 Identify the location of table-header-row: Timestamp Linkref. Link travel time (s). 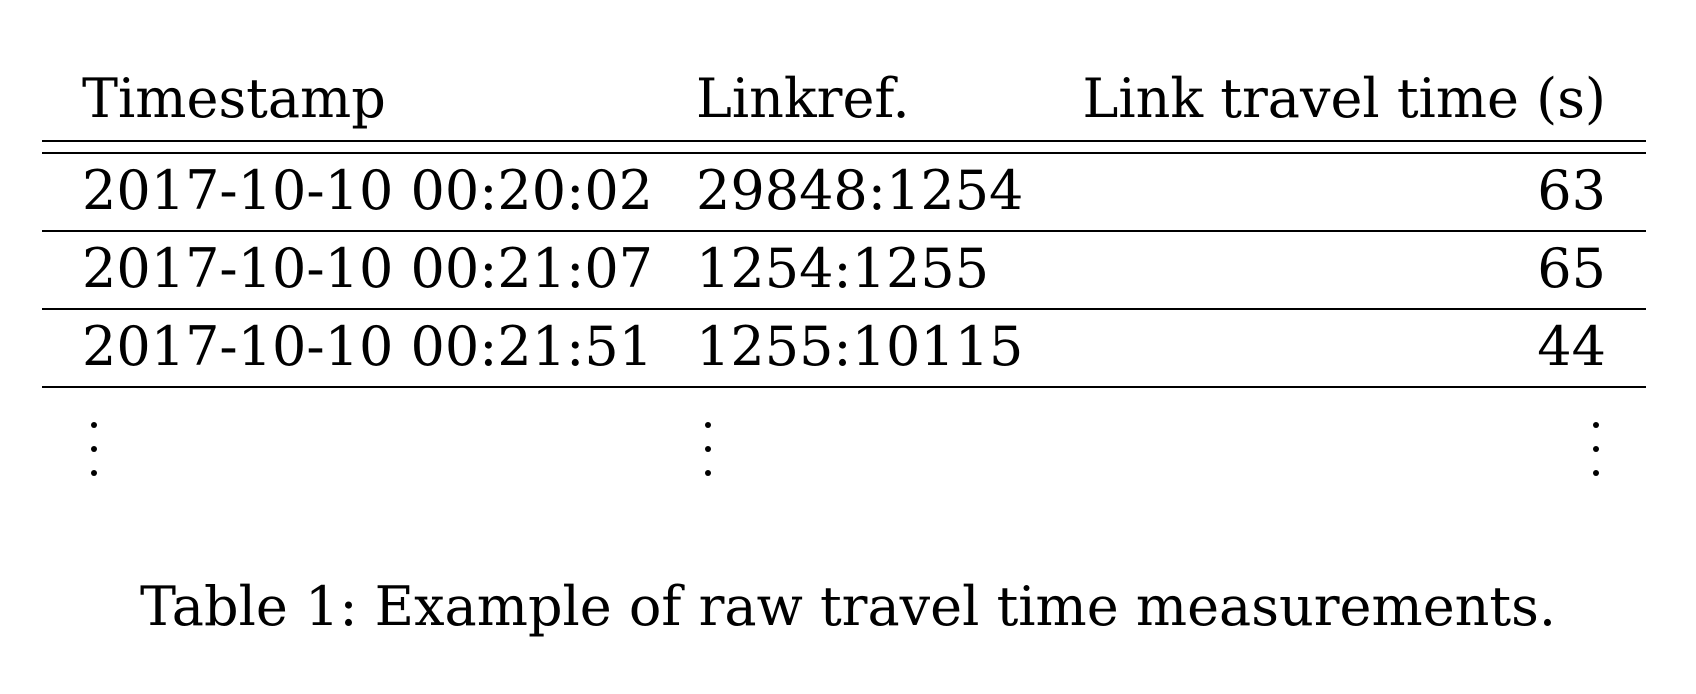
(844, 100).